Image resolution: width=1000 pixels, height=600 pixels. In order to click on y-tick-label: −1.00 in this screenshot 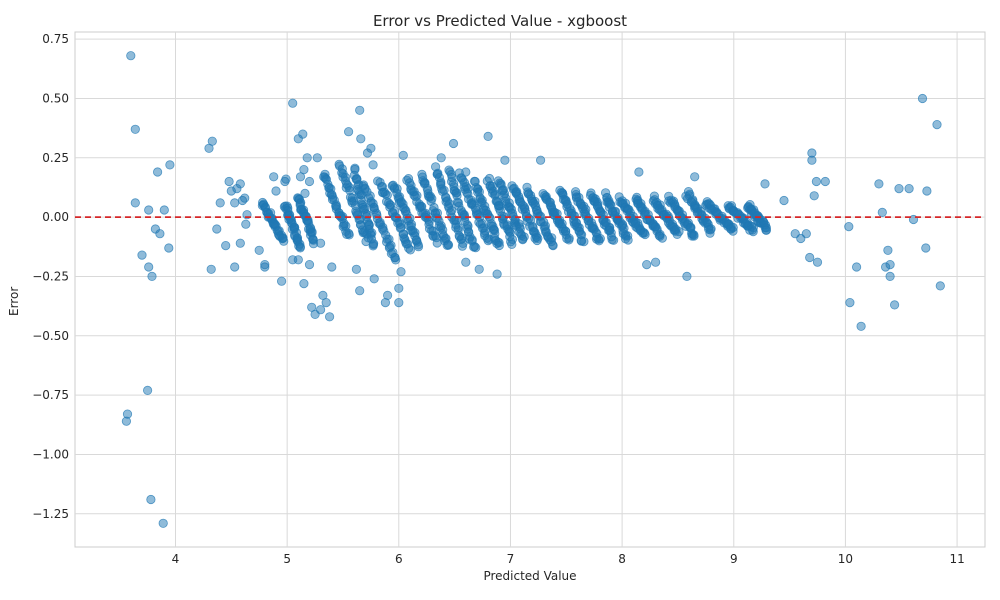, I will do `click(50, 454)`.